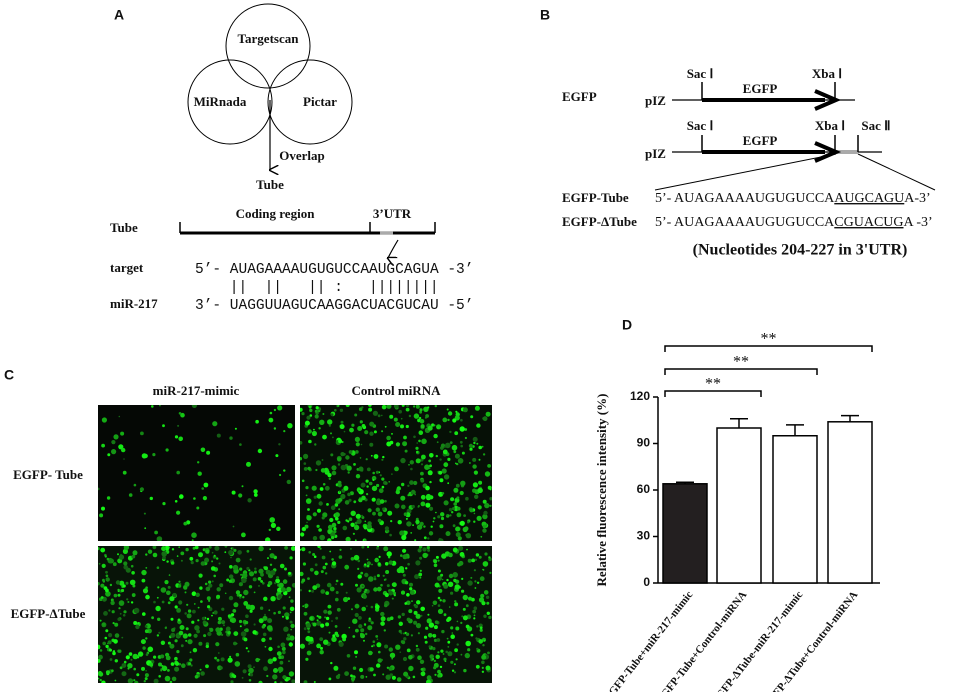 Image resolution: width=964 pixels, height=692 pixels. I want to click on cell-layer, so click(396, 614).